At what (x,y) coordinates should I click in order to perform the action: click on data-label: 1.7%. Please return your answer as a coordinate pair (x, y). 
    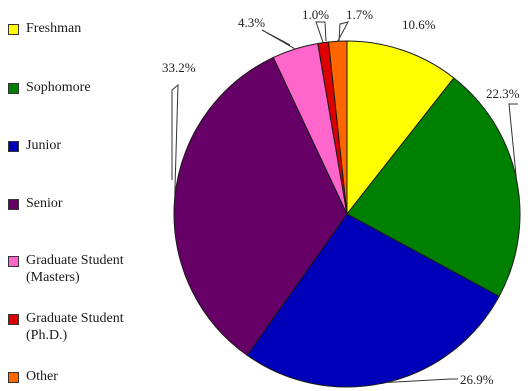
    Looking at the image, I should click on (359, 14).